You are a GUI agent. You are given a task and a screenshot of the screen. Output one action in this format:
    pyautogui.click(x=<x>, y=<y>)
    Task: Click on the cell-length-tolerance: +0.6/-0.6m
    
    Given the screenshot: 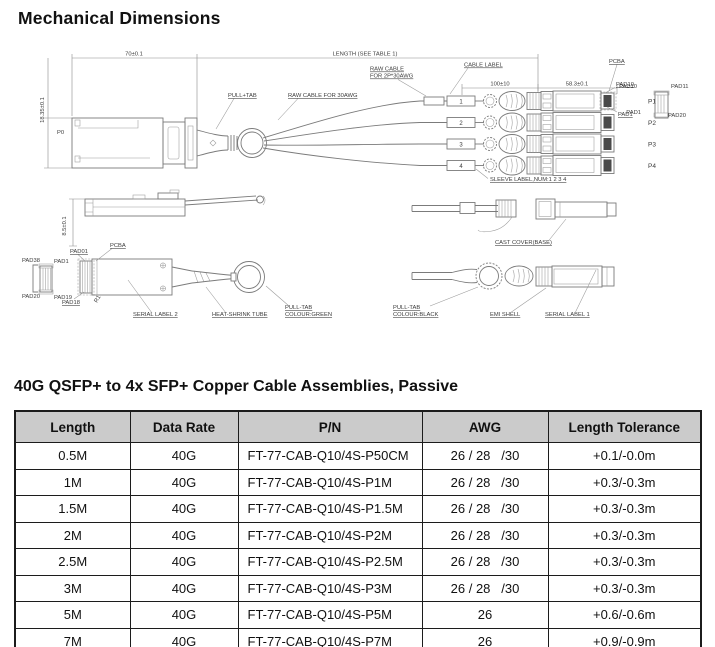 What is the action you would take?
    pyautogui.click(x=624, y=615)
    